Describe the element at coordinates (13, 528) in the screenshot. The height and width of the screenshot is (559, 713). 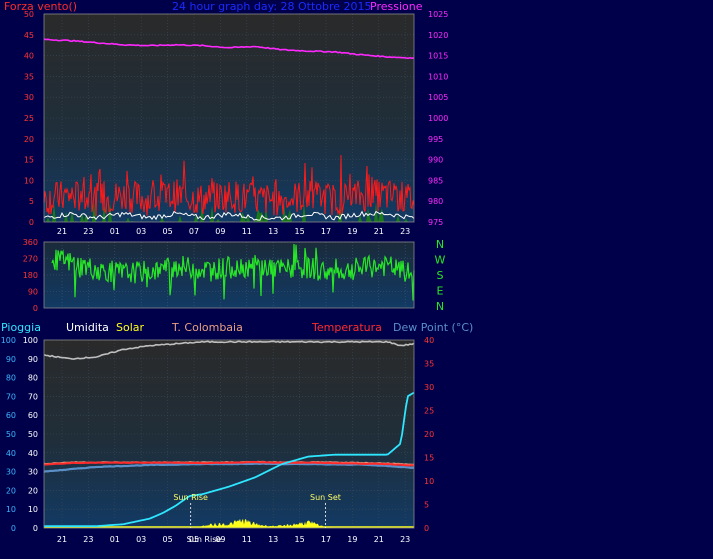
I see `rain-tick-label: 0` at that location.